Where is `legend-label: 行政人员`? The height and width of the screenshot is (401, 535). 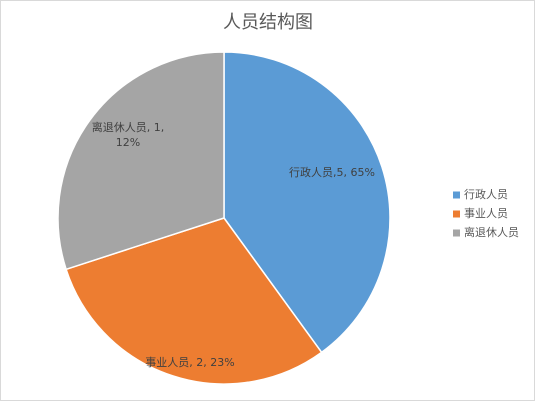 legend-label: 行政人员 is located at coordinates (486, 194).